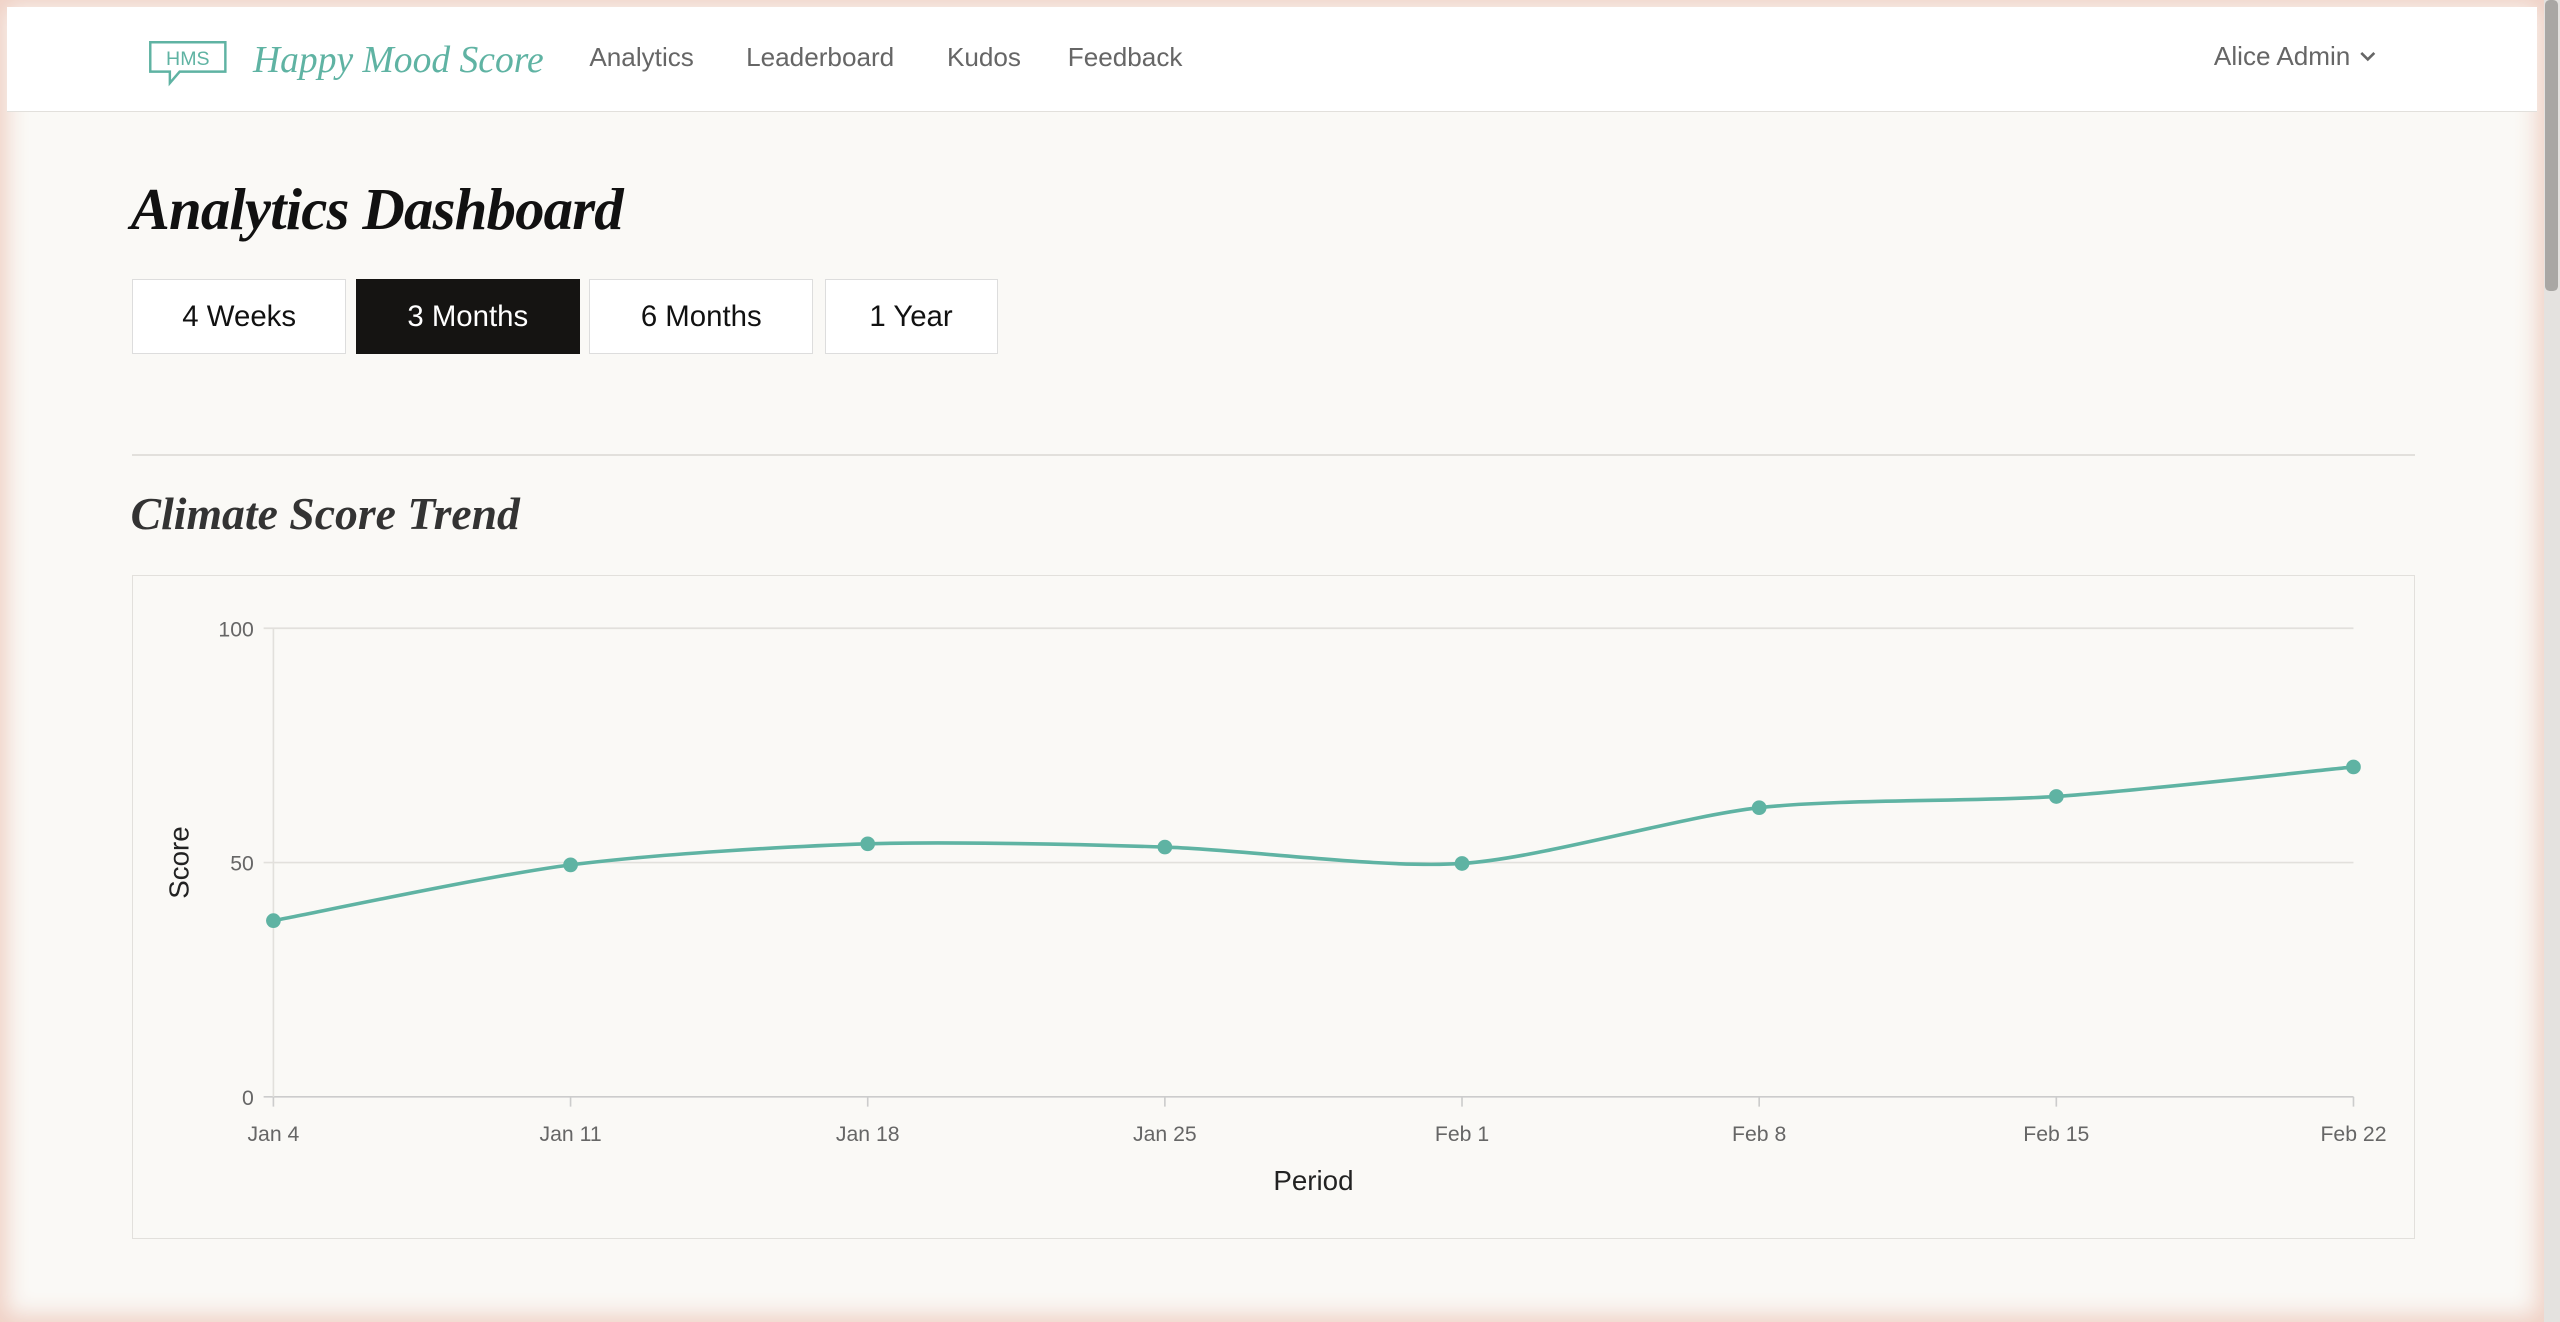 This screenshot has height=1322, width=2560. What do you see at coordinates (983, 57) in the screenshot?
I see `nav-kudos: Kudos` at bounding box center [983, 57].